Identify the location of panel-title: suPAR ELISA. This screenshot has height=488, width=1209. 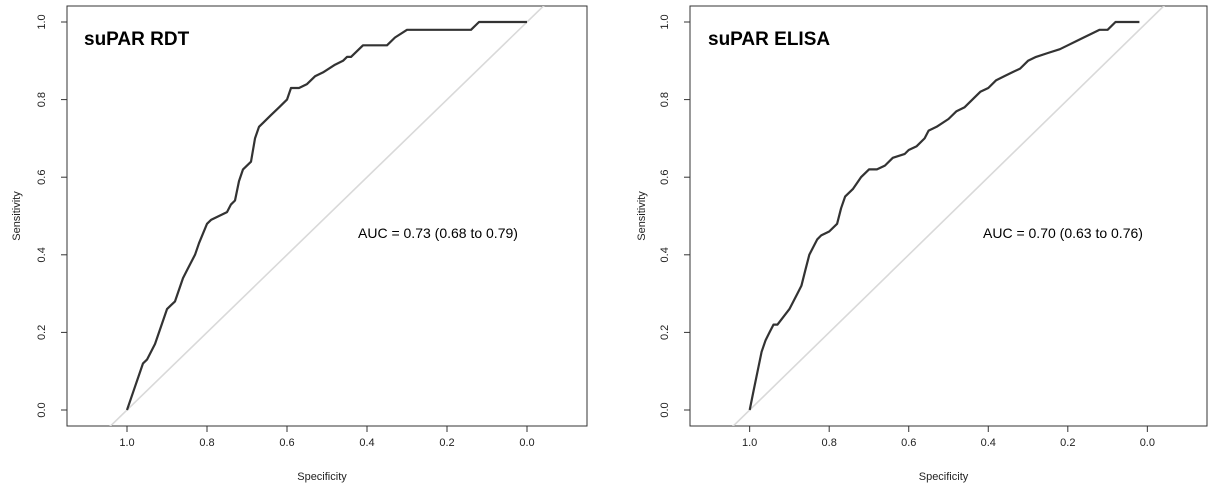
(769, 39).